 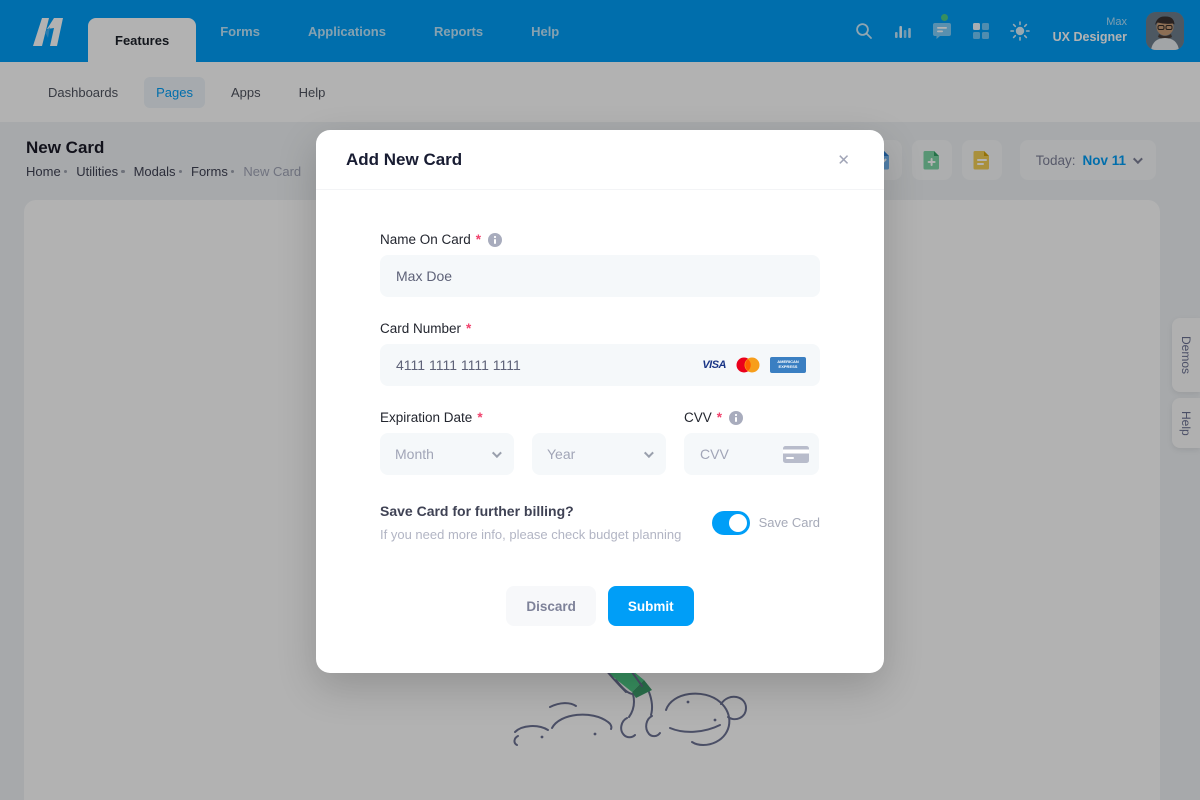 I want to click on name-on-card-group: Name On Card *, so click(x=600, y=264).